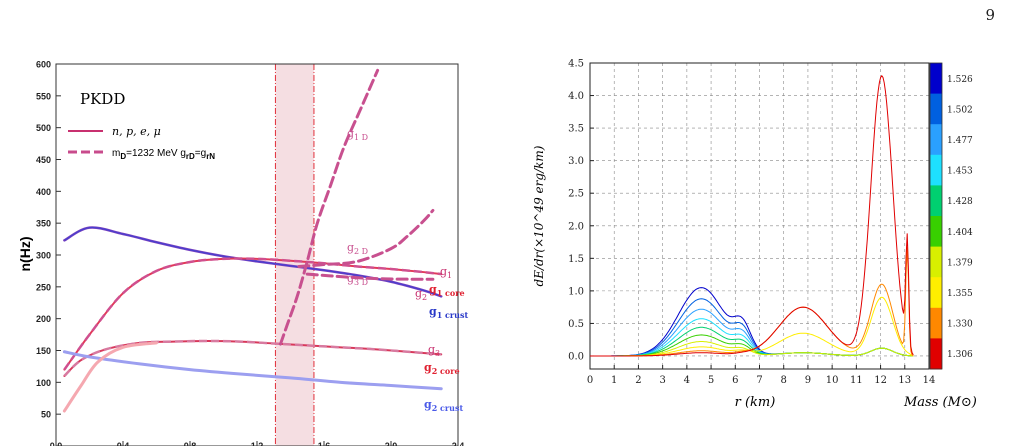 The height and width of the screenshot is (446, 1011). I want to click on right-y-tick-label: 1.0, so click(576, 291).